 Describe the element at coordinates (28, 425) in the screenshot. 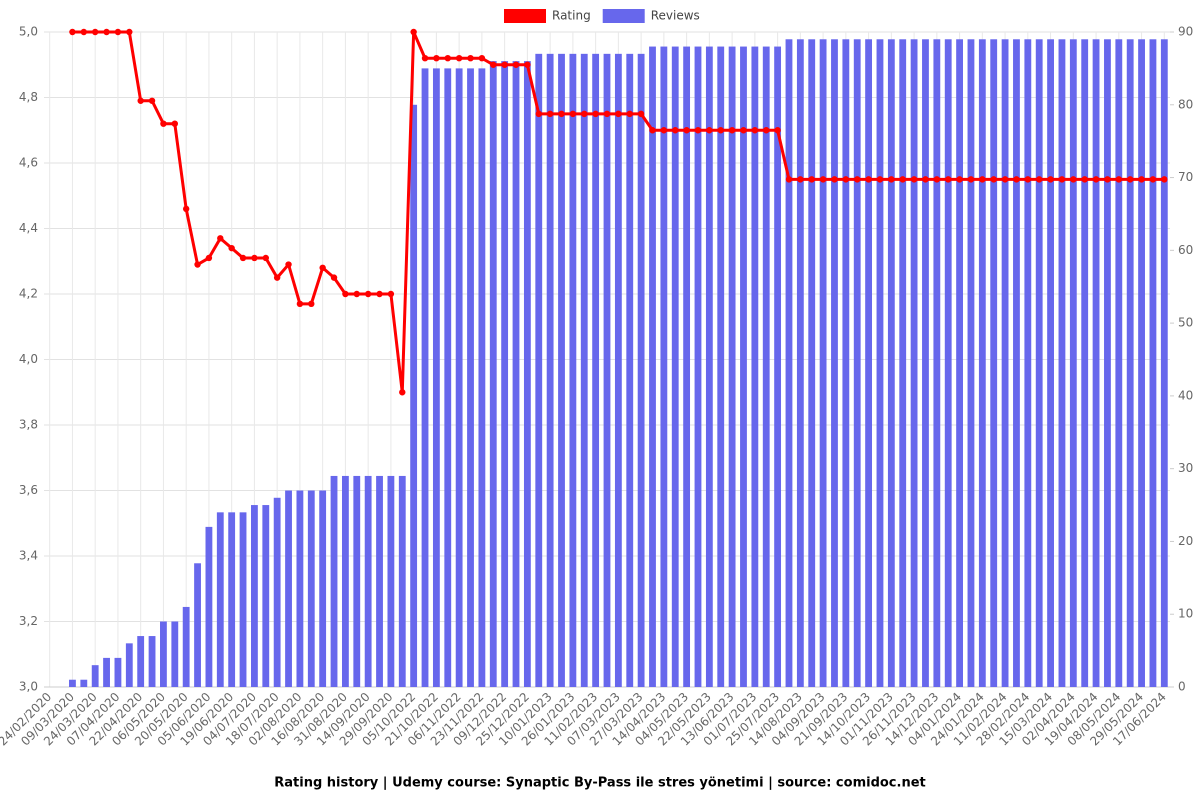

I see `y-tick-label: 3,8` at that location.